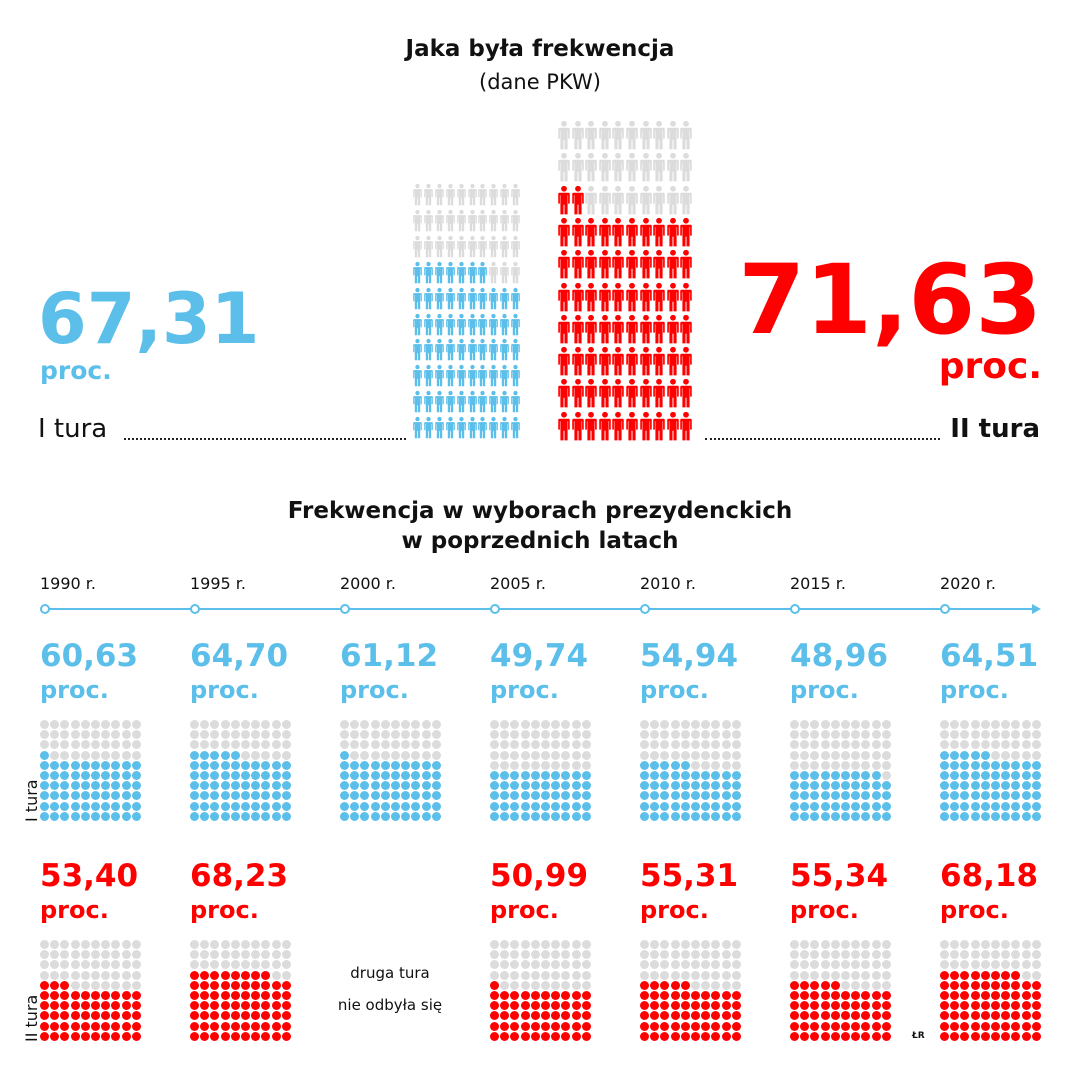  I want to click on timeline-marker, so click(495, 609).